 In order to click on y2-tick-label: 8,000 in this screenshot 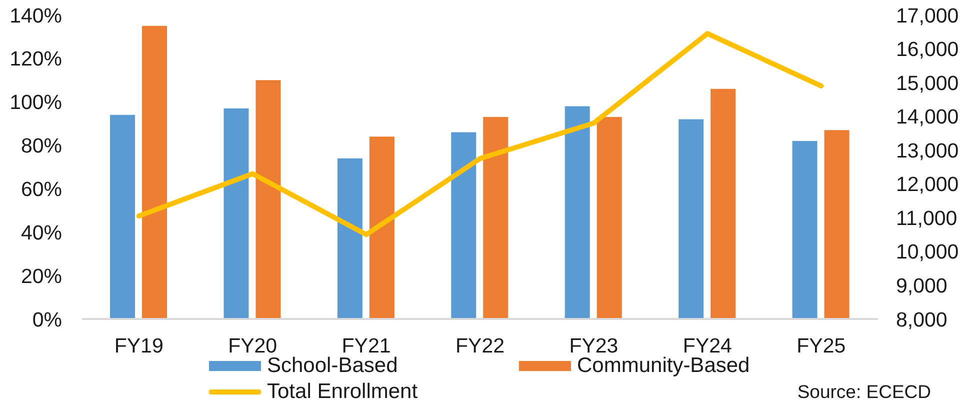, I will do `click(922, 320)`.